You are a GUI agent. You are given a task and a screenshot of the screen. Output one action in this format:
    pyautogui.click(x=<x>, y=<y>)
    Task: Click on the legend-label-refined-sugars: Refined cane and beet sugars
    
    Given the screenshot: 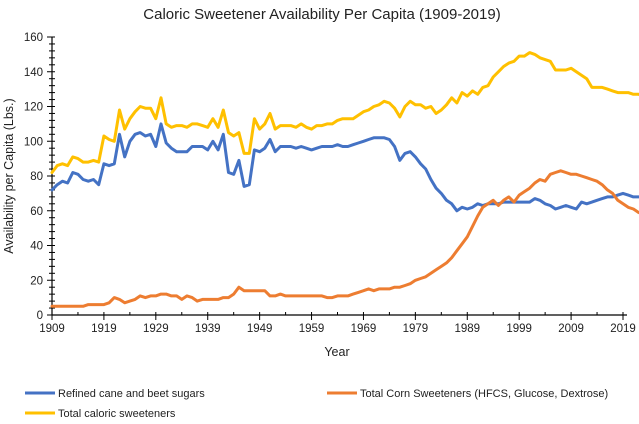 What is the action you would take?
    pyautogui.click(x=131, y=394)
    